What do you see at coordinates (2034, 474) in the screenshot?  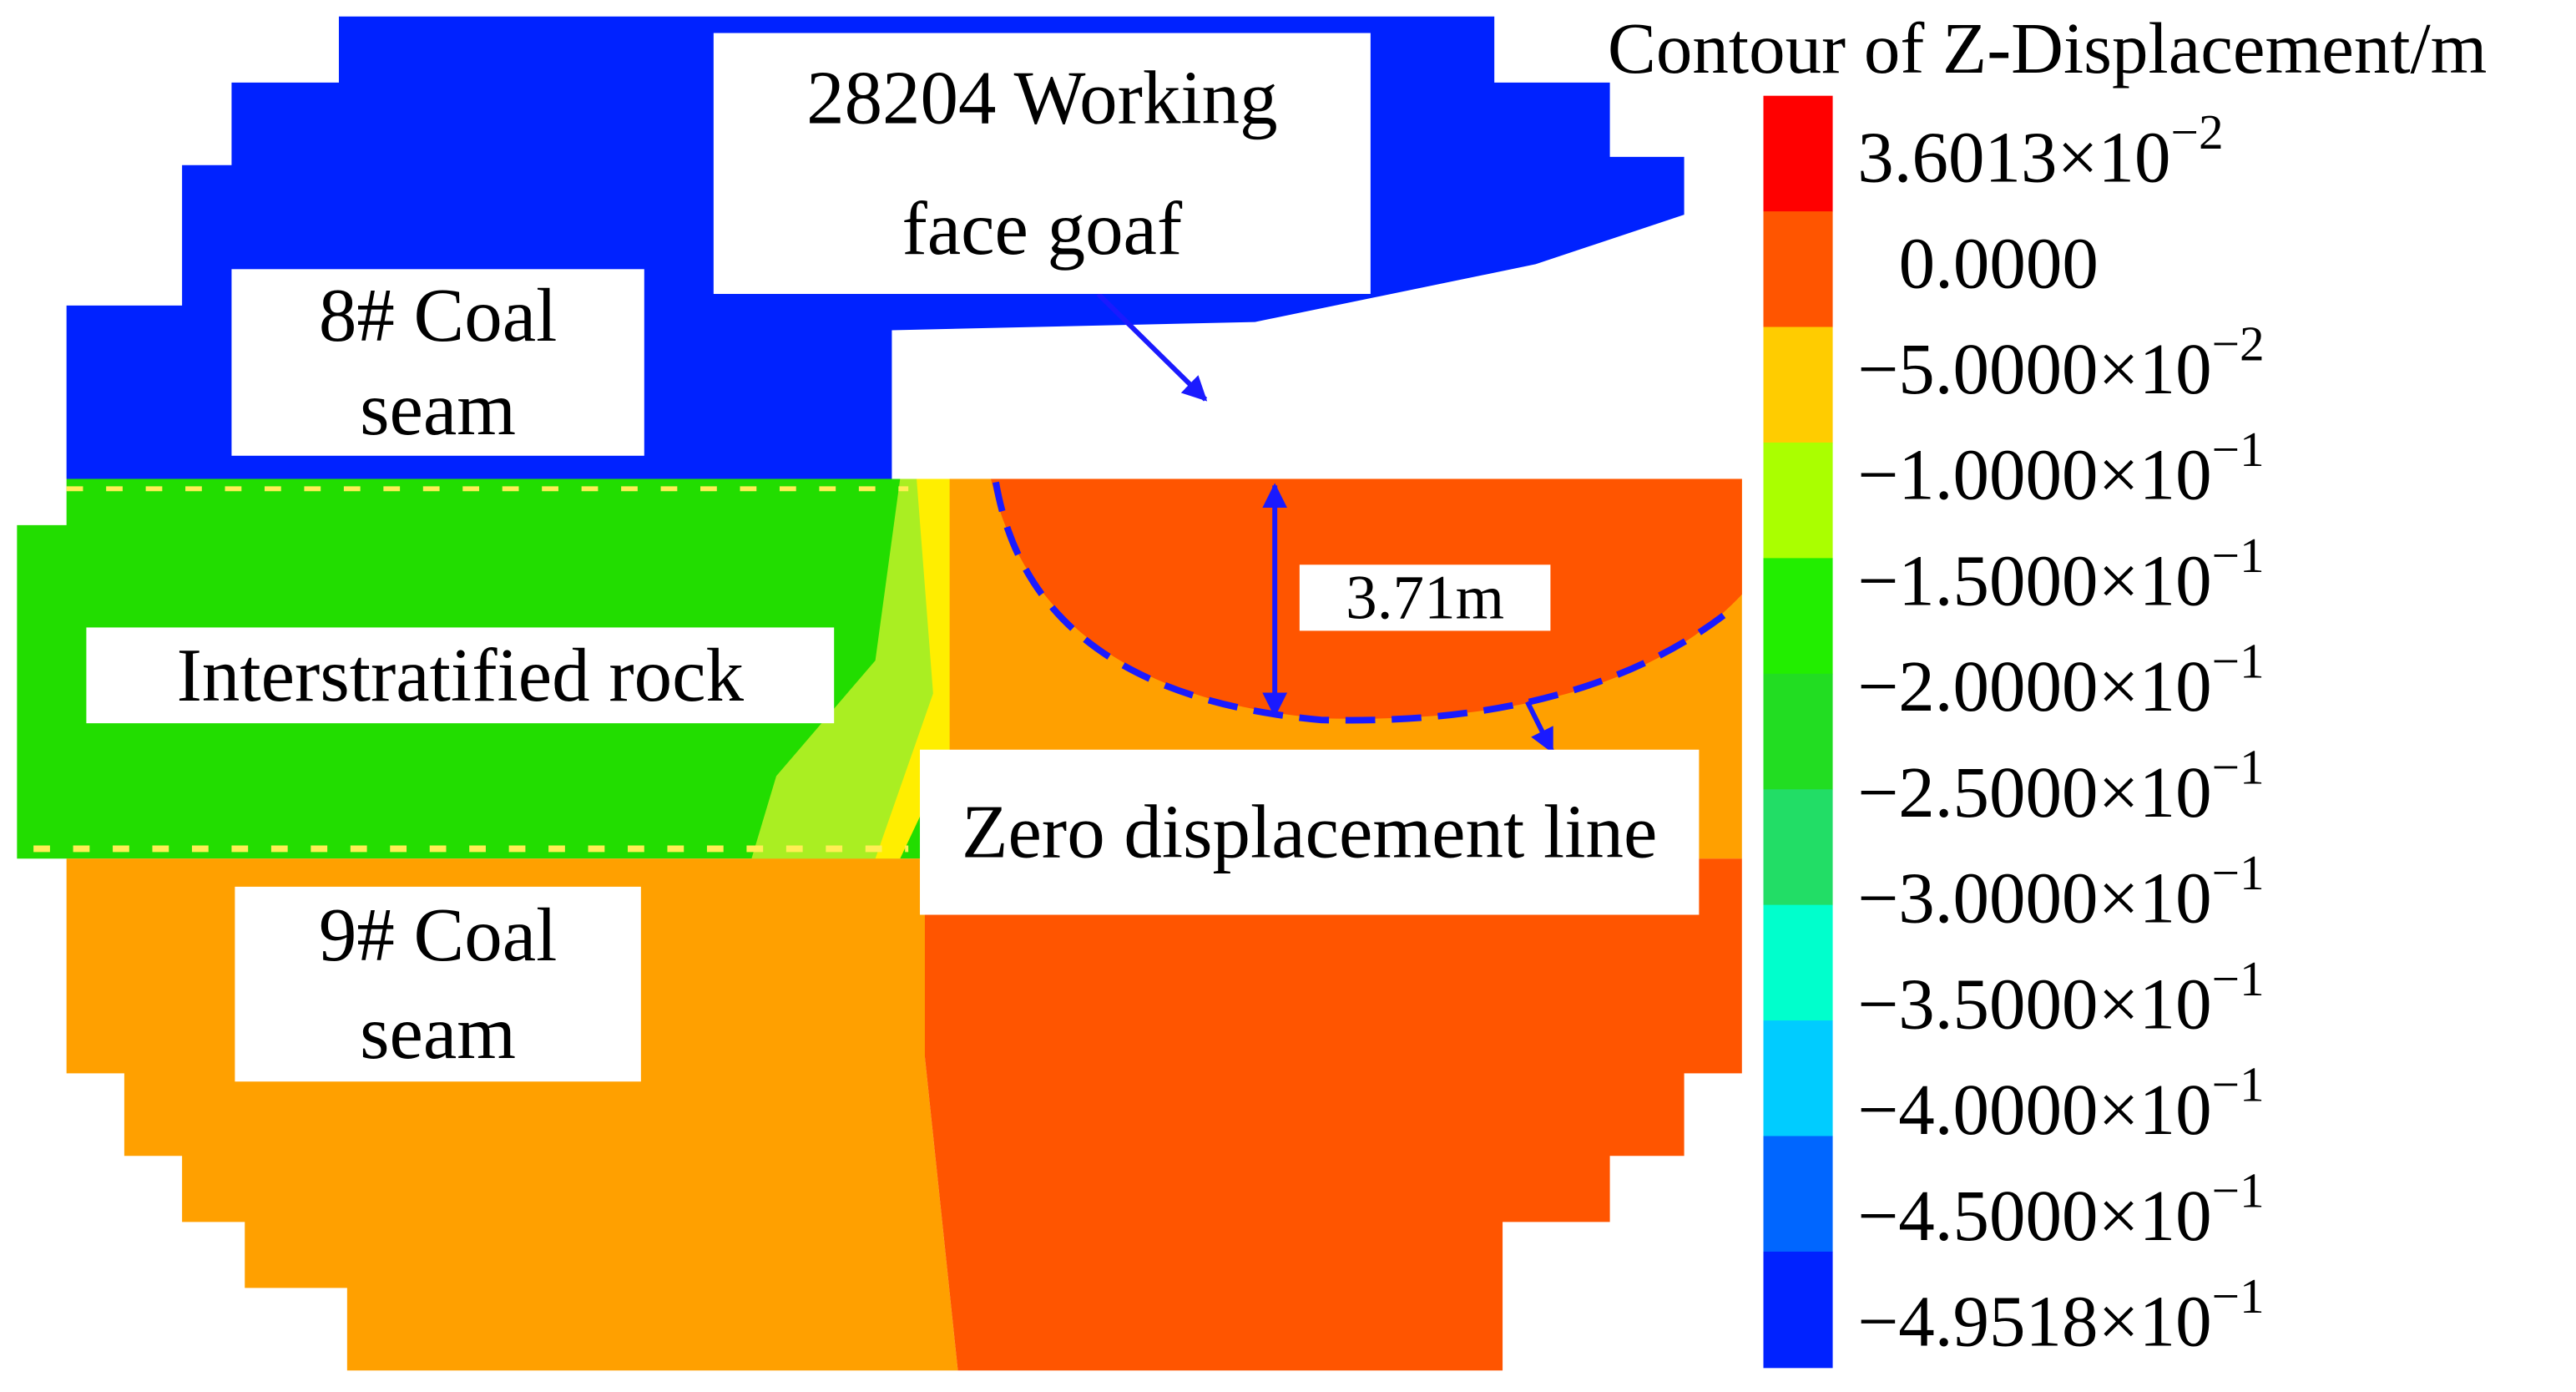 I see `legend-mantissa: −1.0000×10` at bounding box center [2034, 474].